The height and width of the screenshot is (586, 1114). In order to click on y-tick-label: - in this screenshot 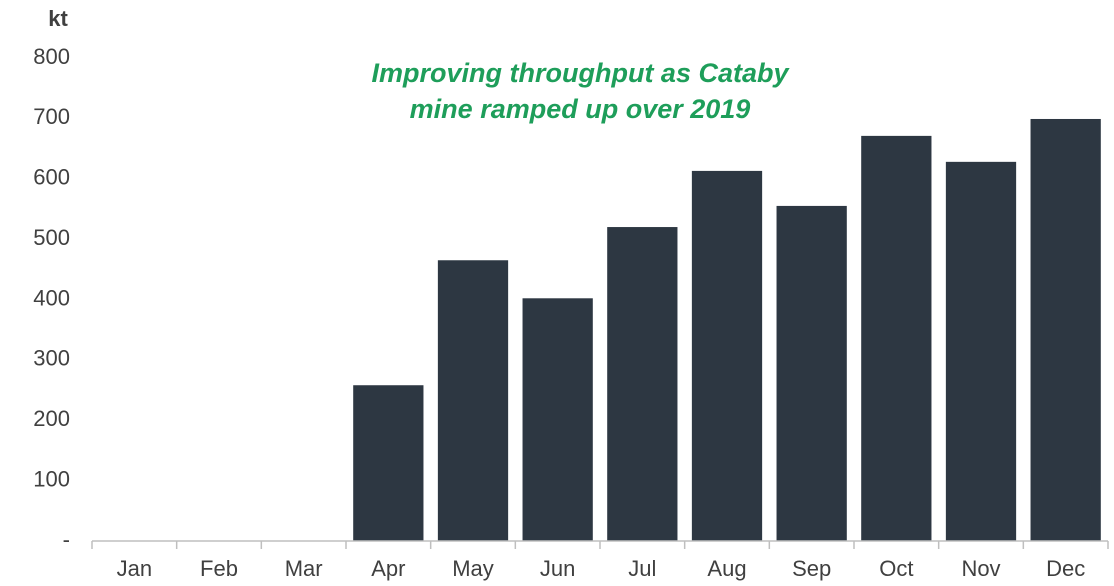, I will do `click(66, 539)`.